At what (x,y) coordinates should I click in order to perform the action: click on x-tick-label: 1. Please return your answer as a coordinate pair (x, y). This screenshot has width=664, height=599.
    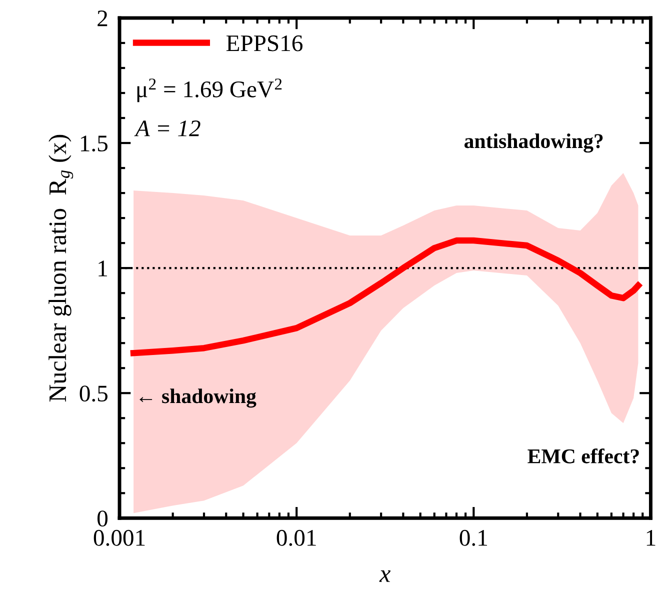
    Looking at the image, I should click on (651, 538).